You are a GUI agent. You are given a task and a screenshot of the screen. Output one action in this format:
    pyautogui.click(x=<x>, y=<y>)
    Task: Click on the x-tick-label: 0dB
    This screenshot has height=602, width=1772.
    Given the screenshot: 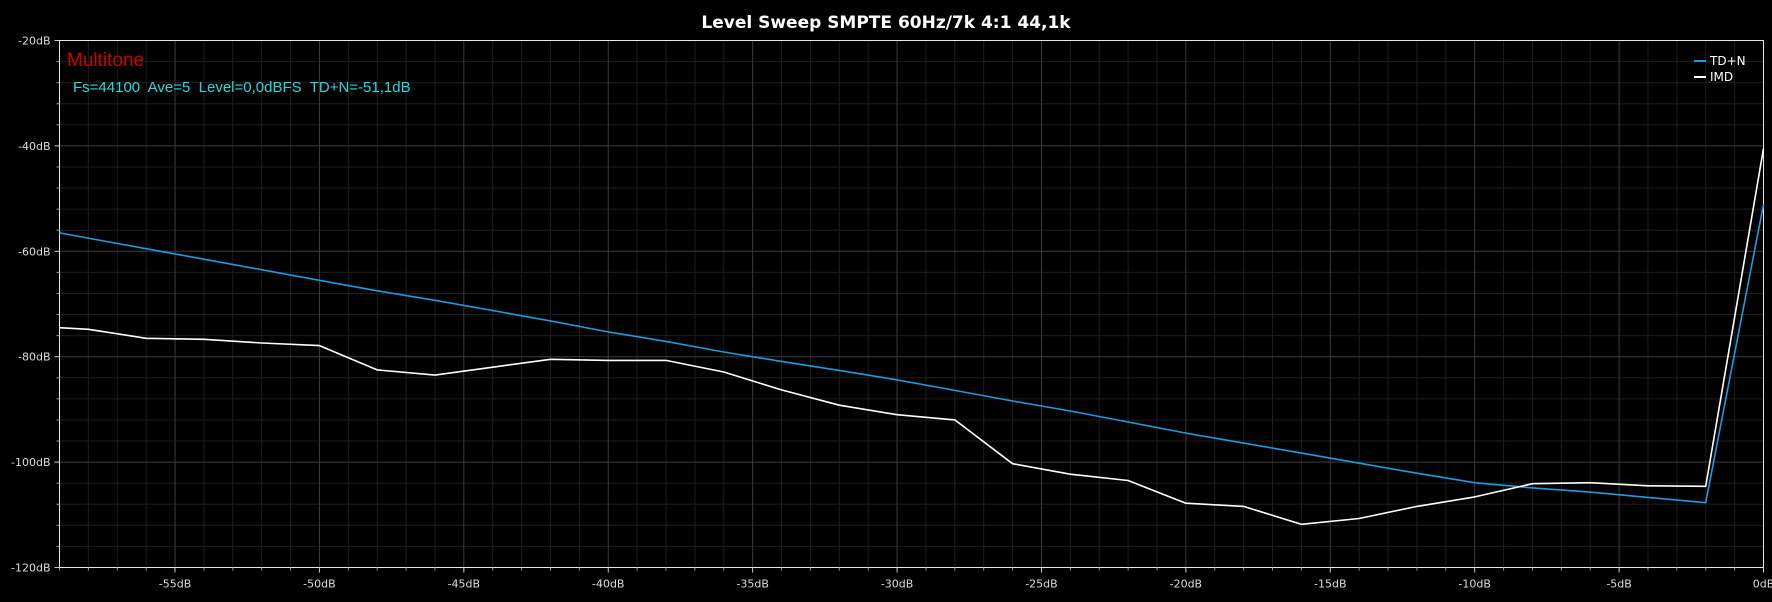 What is the action you would take?
    pyautogui.click(x=1762, y=584)
    